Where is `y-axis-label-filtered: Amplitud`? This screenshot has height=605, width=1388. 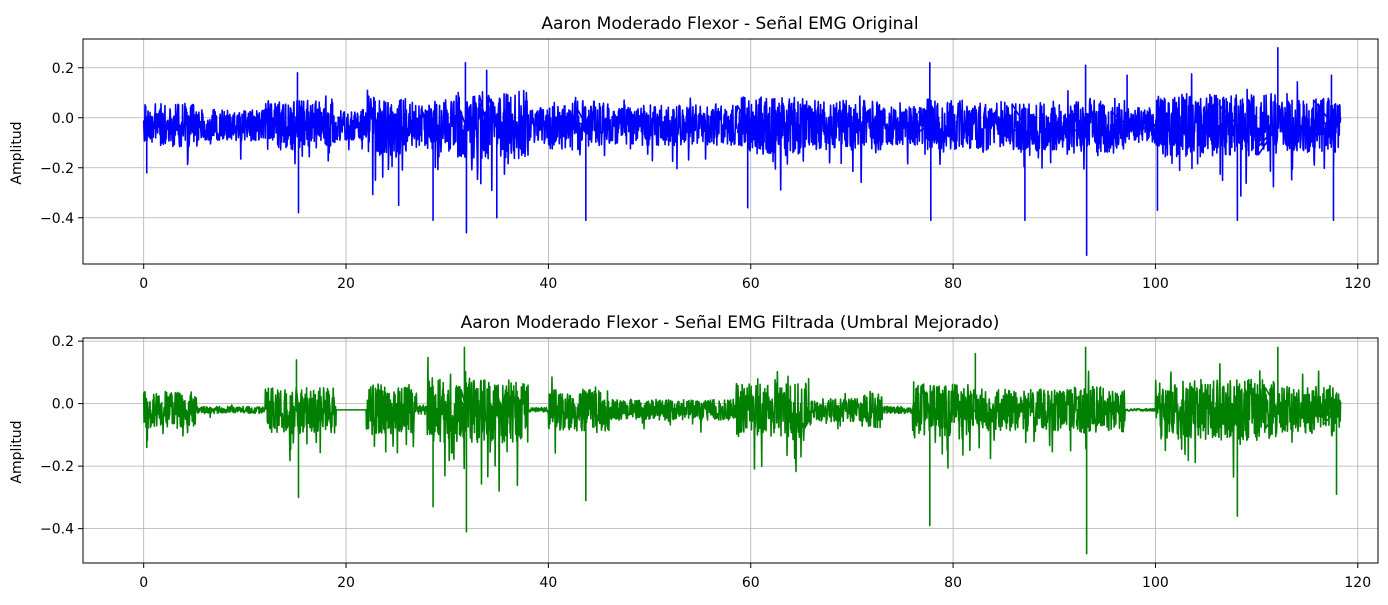
y-axis-label-filtered: Amplitud is located at coordinates (17, 451).